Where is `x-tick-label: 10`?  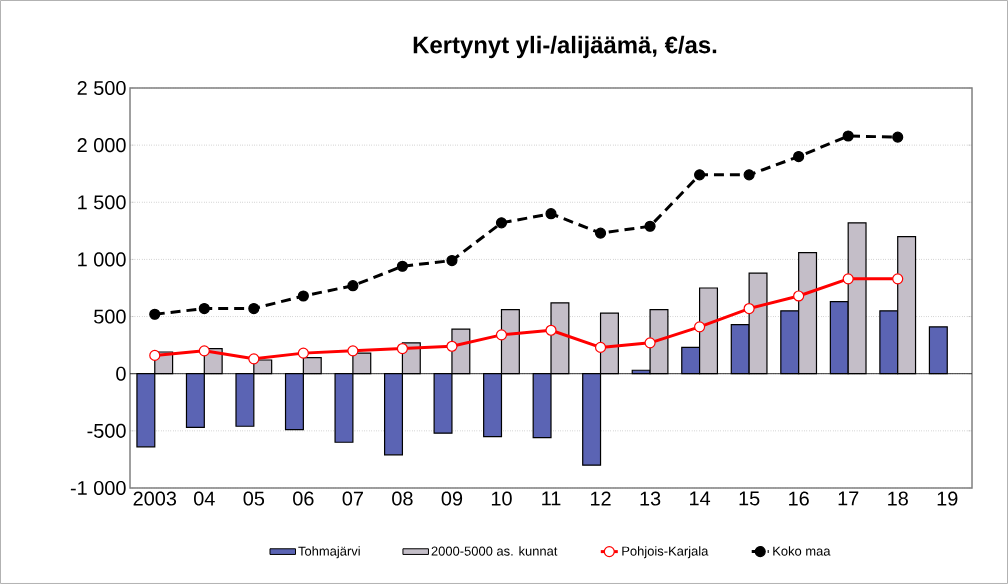
x-tick-label: 10 is located at coordinates (501, 498).